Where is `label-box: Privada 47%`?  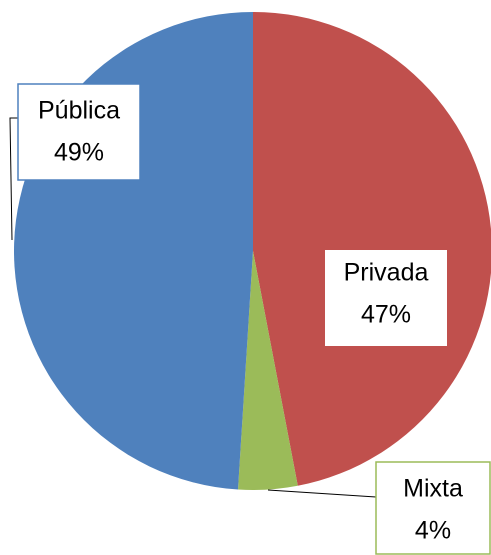 label-box: Privada 47% is located at coordinates (386, 298).